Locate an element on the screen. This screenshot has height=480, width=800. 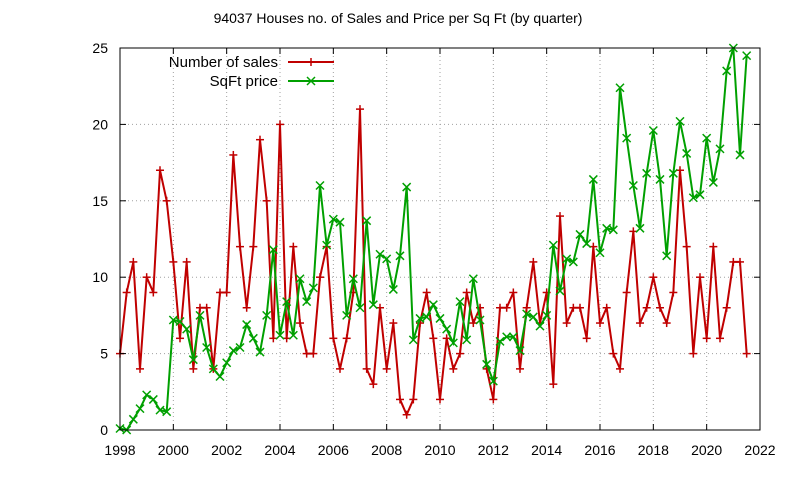
x-tick-label: 2006 is located at coordinates (333, 450).